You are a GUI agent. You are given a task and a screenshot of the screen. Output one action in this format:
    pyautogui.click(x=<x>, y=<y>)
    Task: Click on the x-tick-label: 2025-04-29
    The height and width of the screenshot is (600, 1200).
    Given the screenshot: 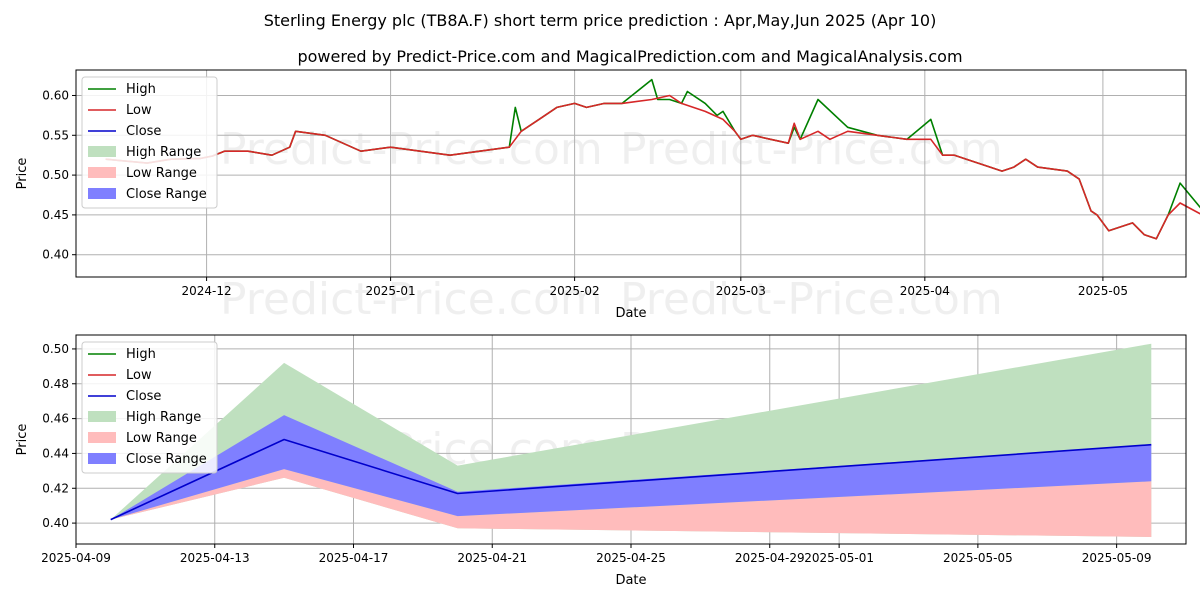 What is the action you would take?
    pyautogui.click(x=770, y=558)
    